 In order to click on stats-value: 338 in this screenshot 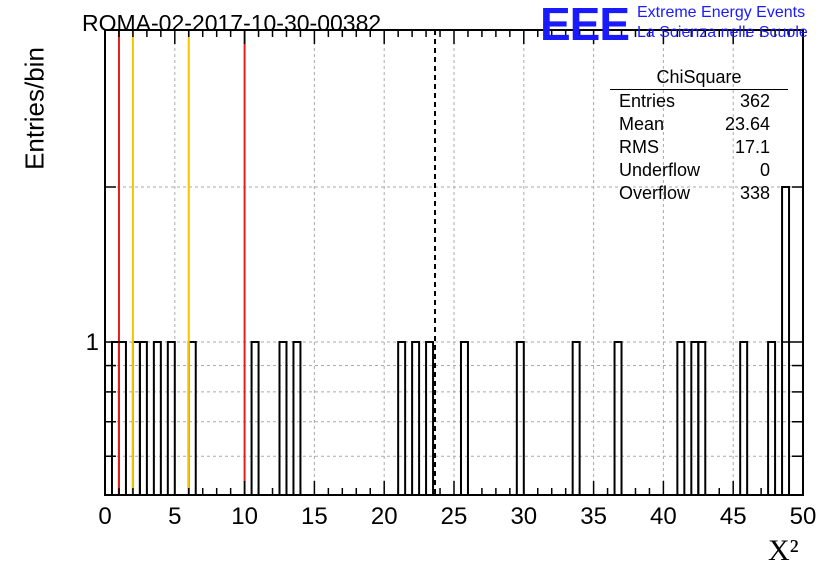, I will do `click(754, 193)`.